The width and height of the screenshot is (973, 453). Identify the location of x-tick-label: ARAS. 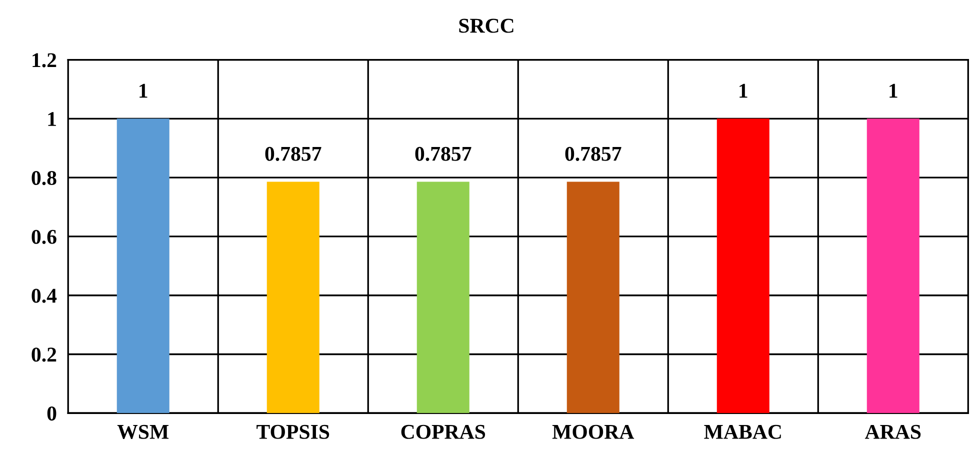
(892, 431).